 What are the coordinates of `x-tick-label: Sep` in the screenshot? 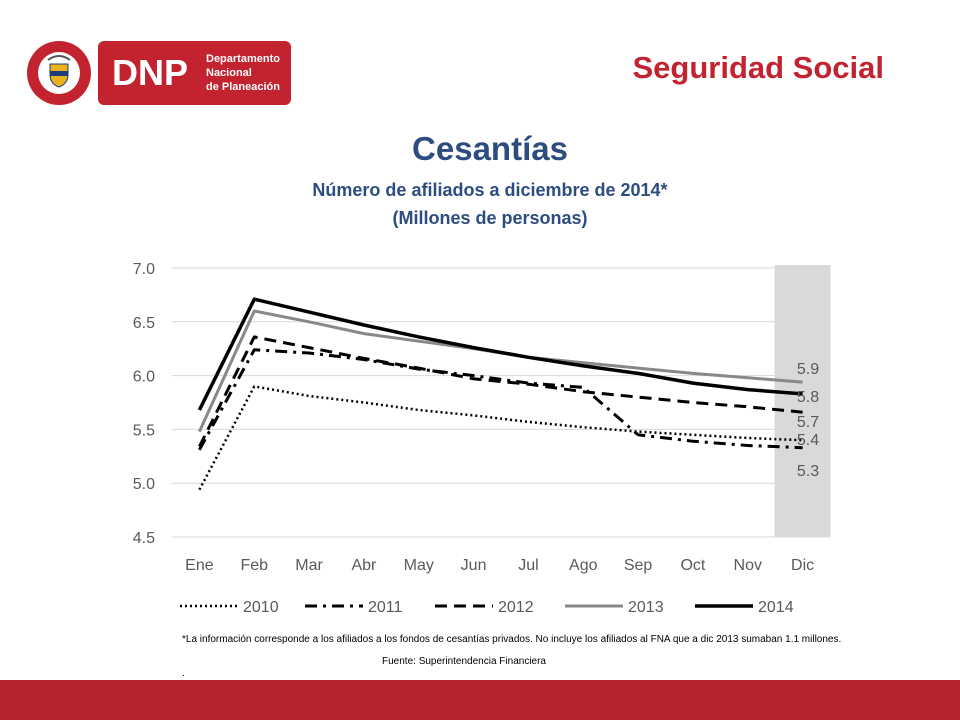 It's located at (638, 565).